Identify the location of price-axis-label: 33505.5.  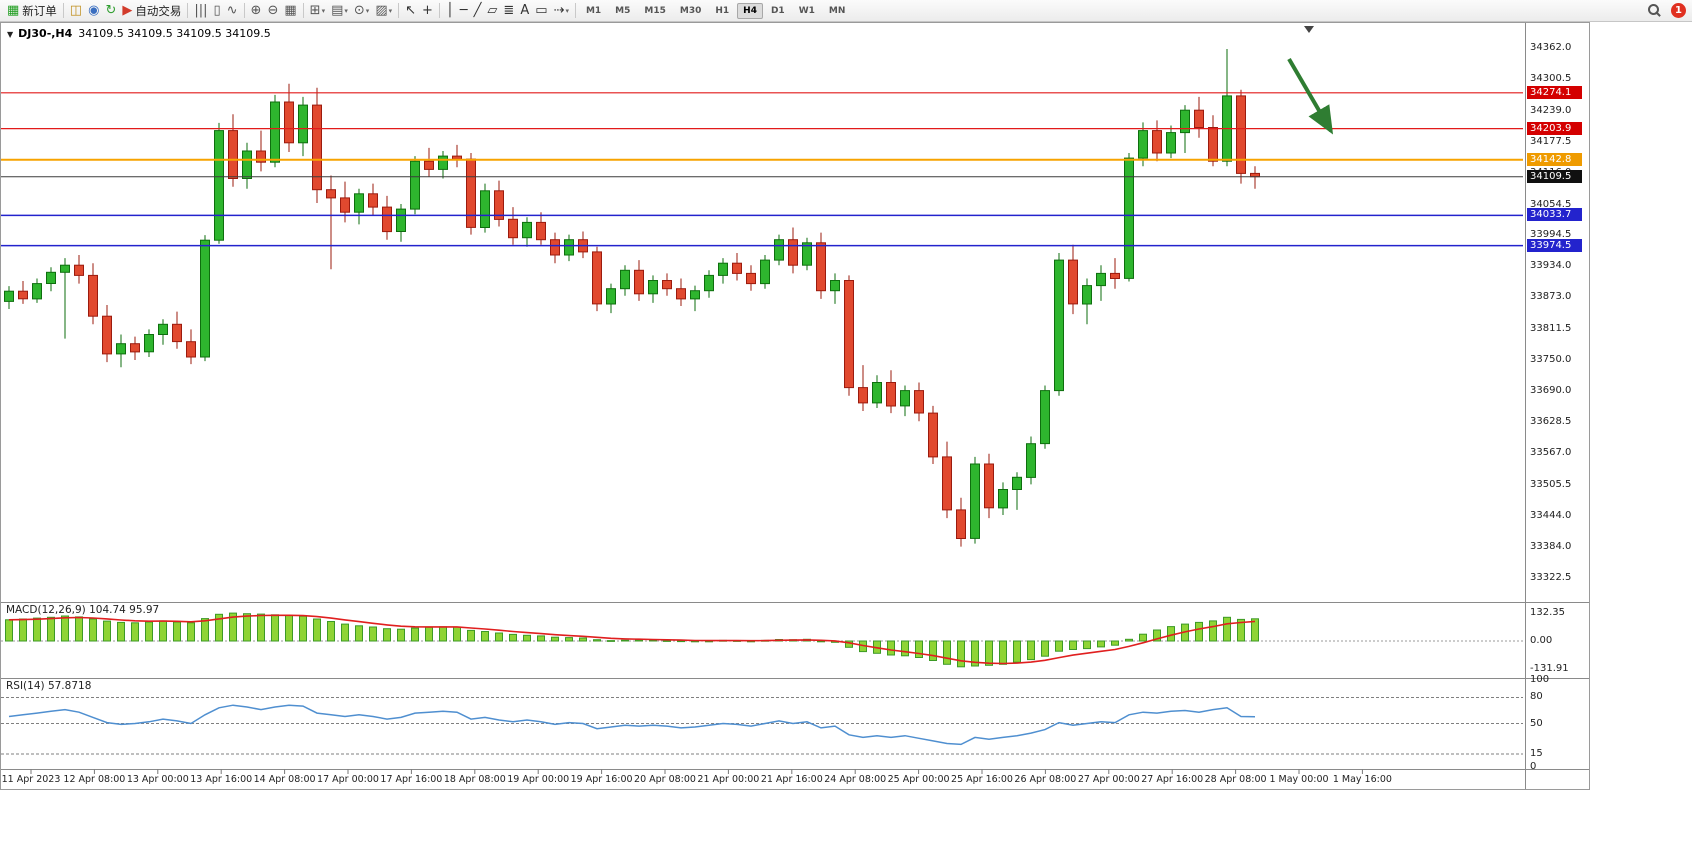
(1551, 484).